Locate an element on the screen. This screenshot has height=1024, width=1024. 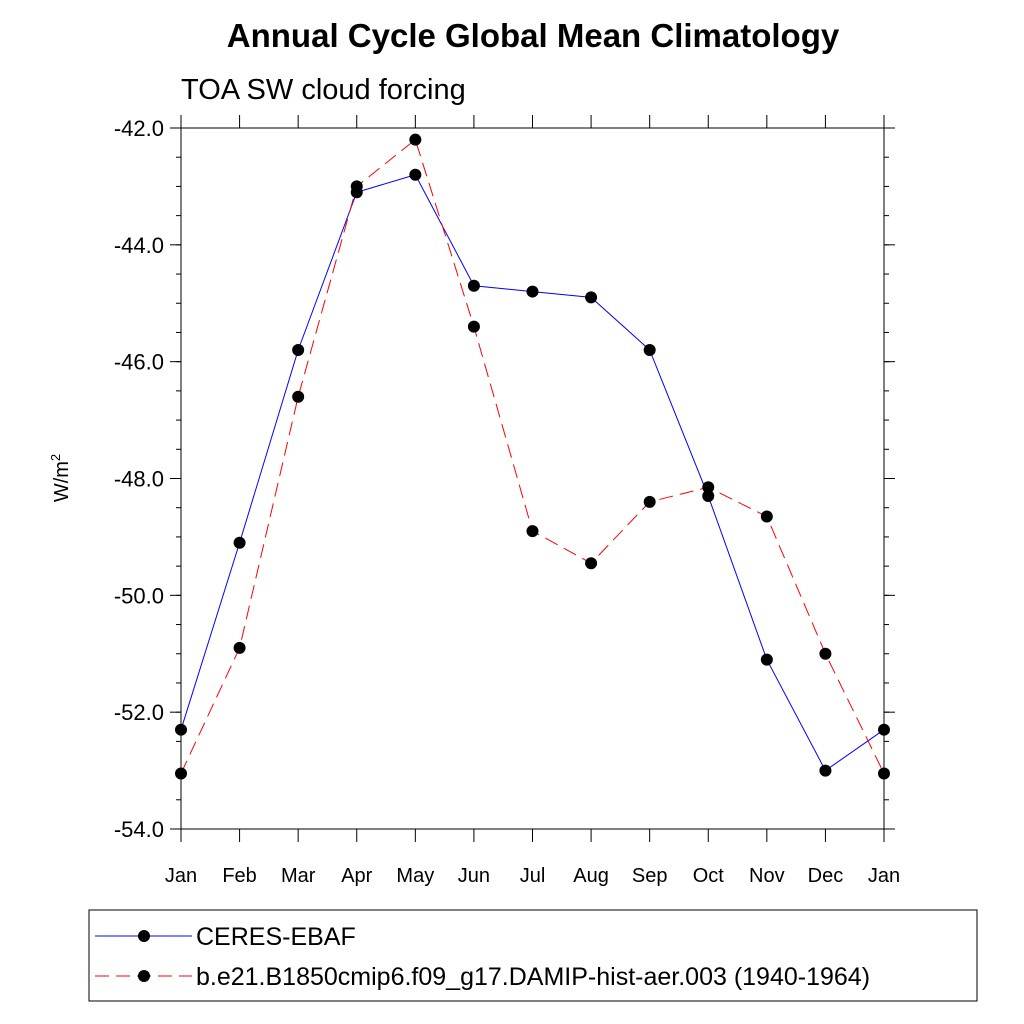
x-tick-label: Sep is located at coordinates (650, 876).